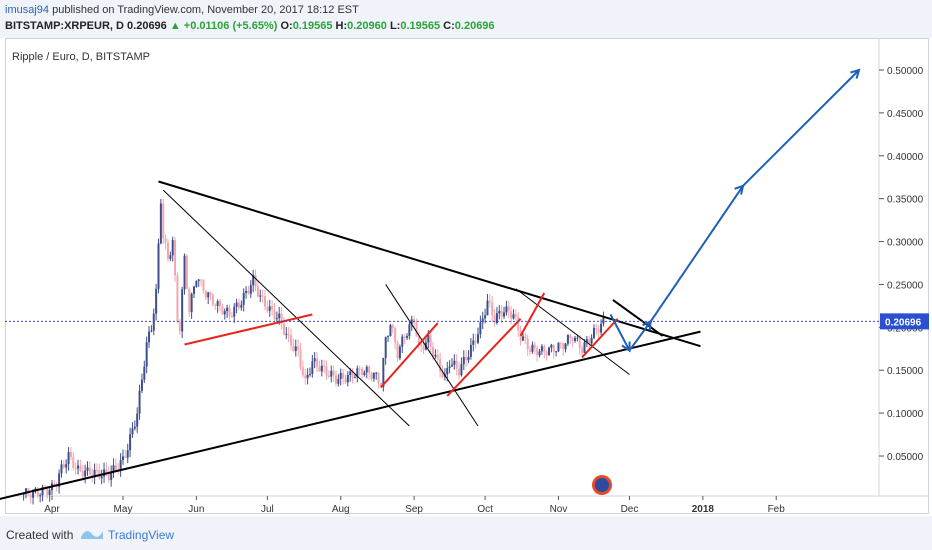  Describe the element at coordinates (341, 509) in the screenshot. I see `time-tick-label: Aug` at that location.